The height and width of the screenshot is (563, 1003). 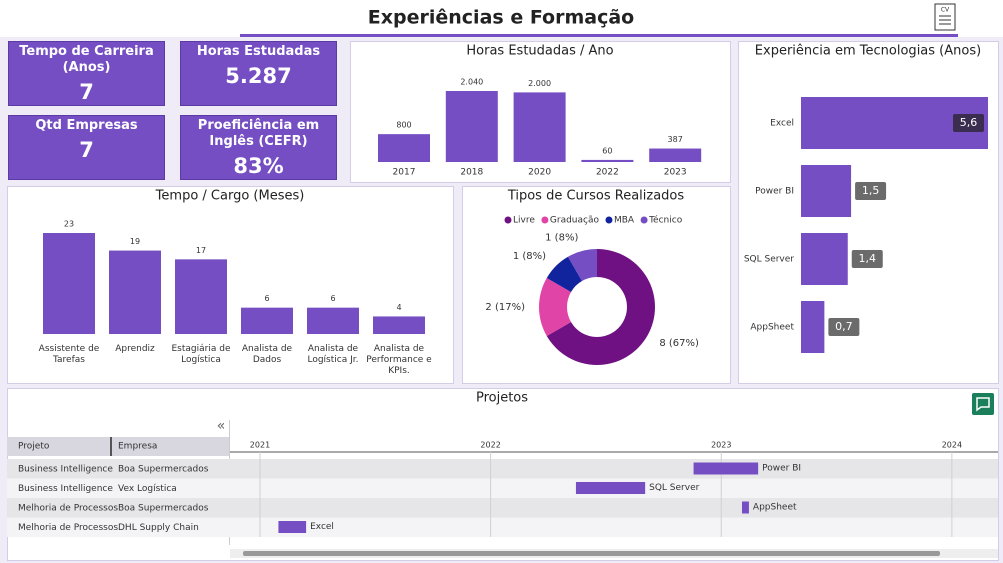 I want to click on cv-icon: CV, so click(x=945, y=17).